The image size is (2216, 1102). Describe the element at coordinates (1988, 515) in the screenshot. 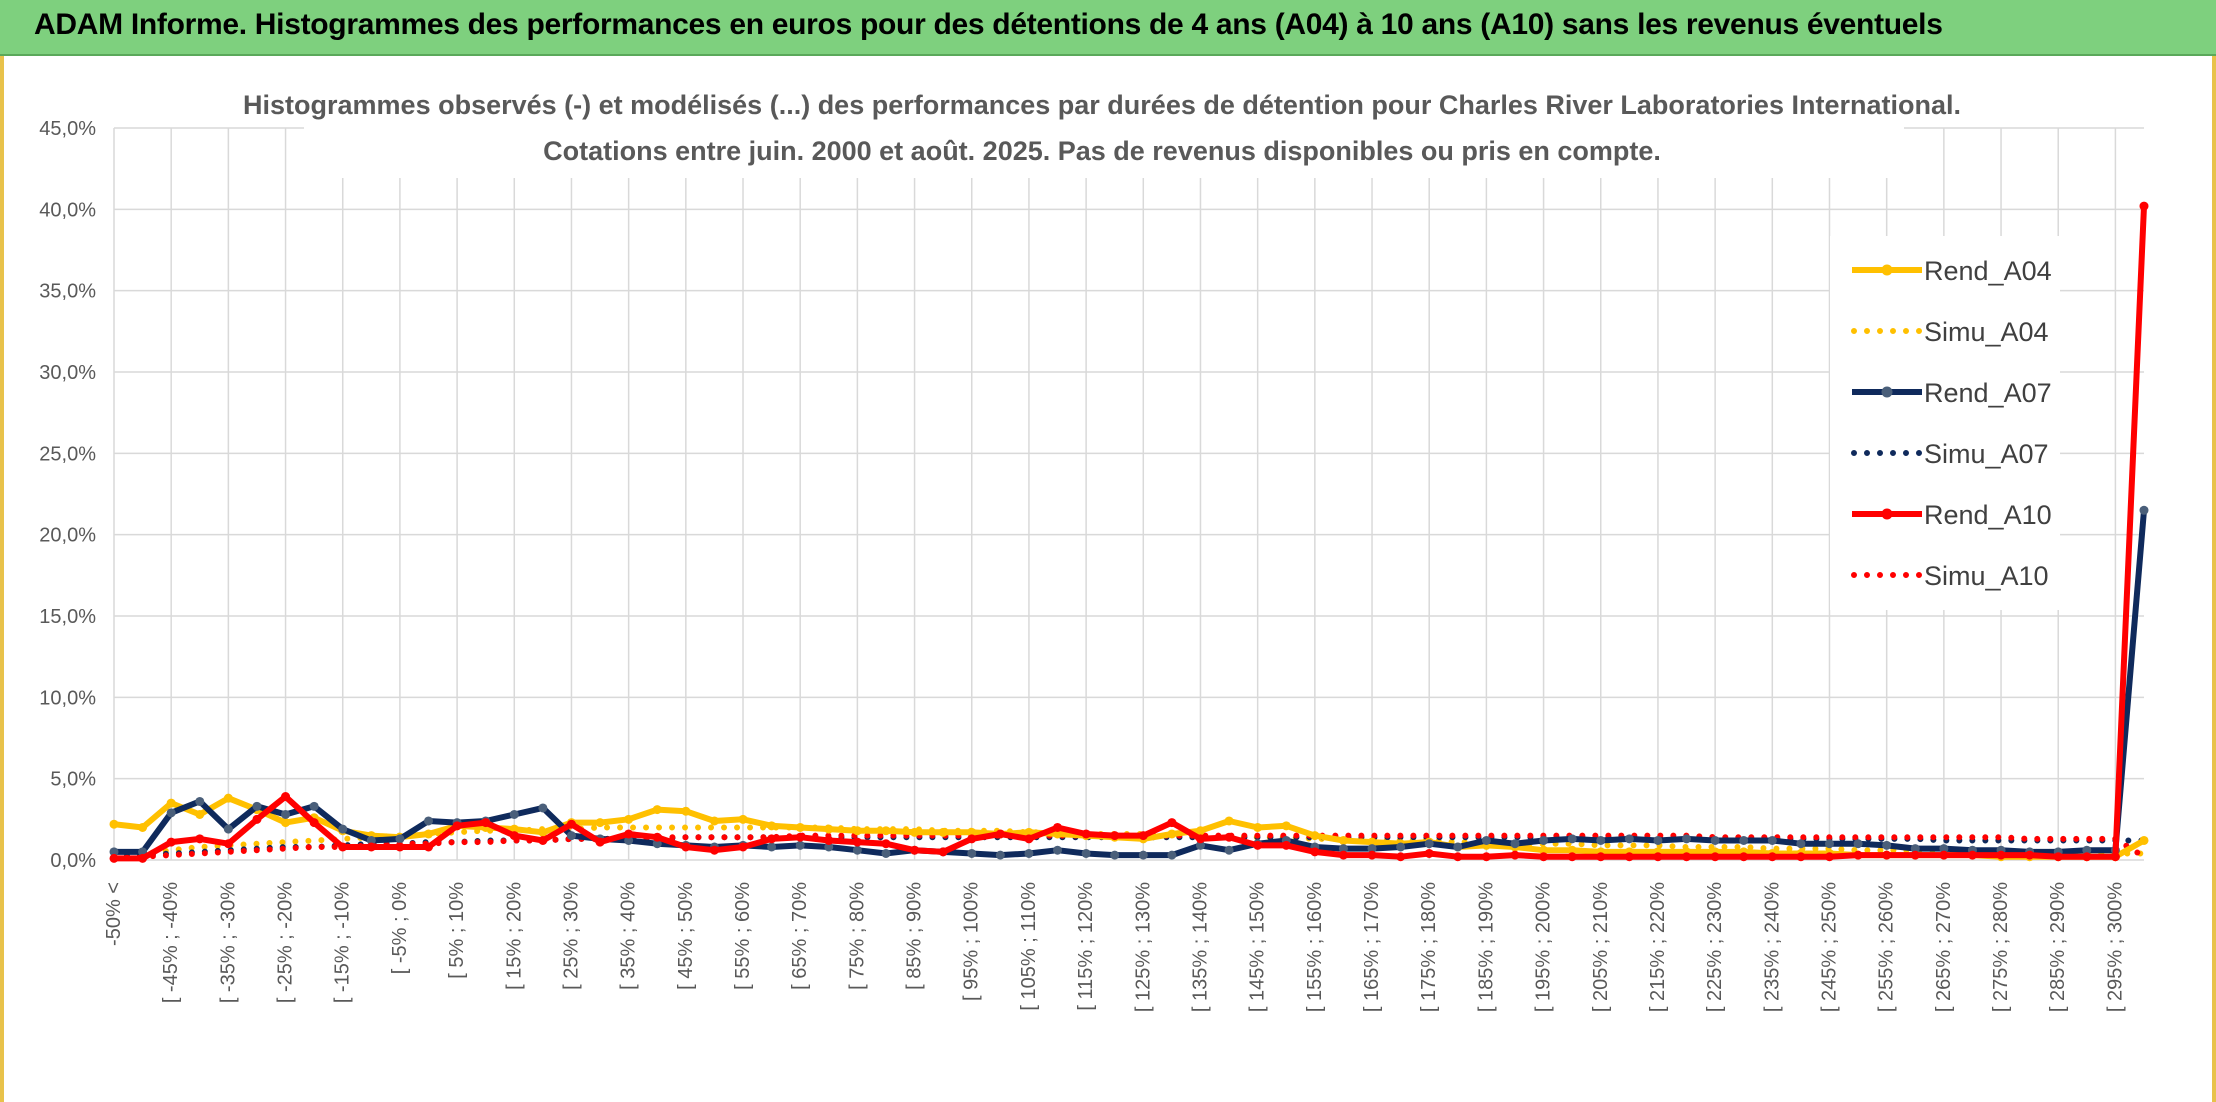

I see `legend-label: Rend_A10` at that location.